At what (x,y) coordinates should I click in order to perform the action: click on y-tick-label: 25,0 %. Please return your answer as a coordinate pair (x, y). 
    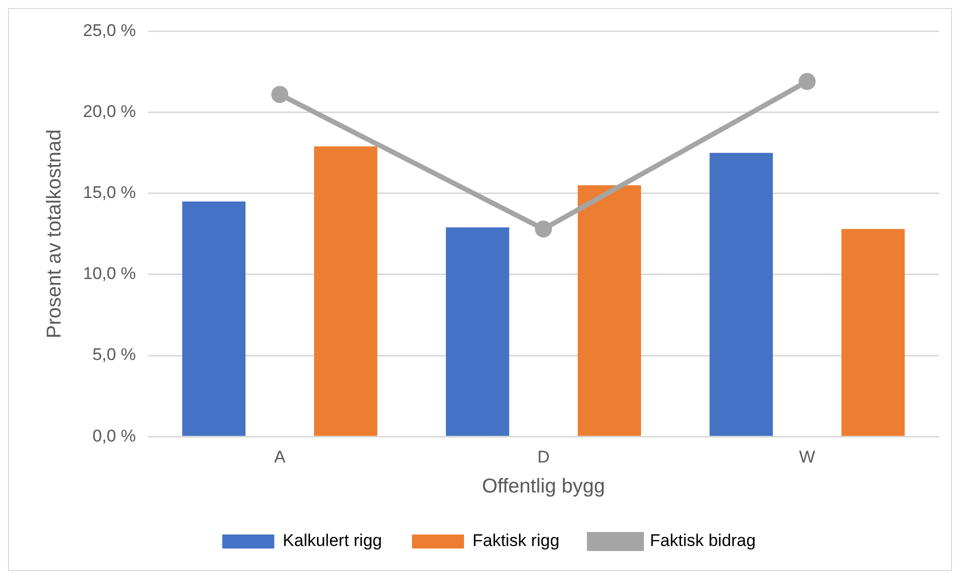
    Looking at the image, I should click on (109, 30).